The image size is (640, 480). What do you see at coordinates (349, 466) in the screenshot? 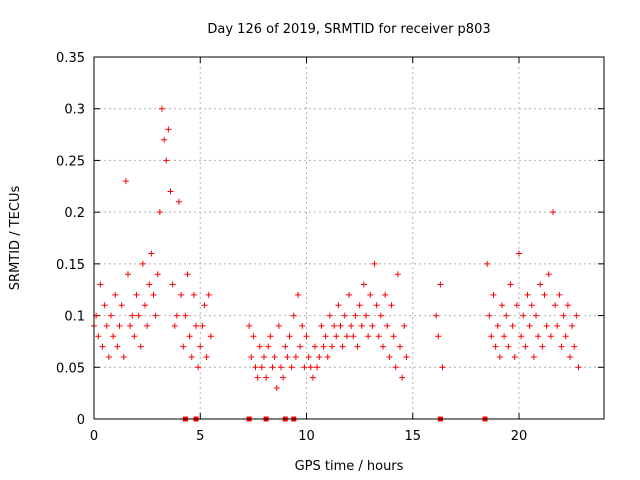
I see `x-axis-label: GPS time / hours` at bounding box center [349, 466].